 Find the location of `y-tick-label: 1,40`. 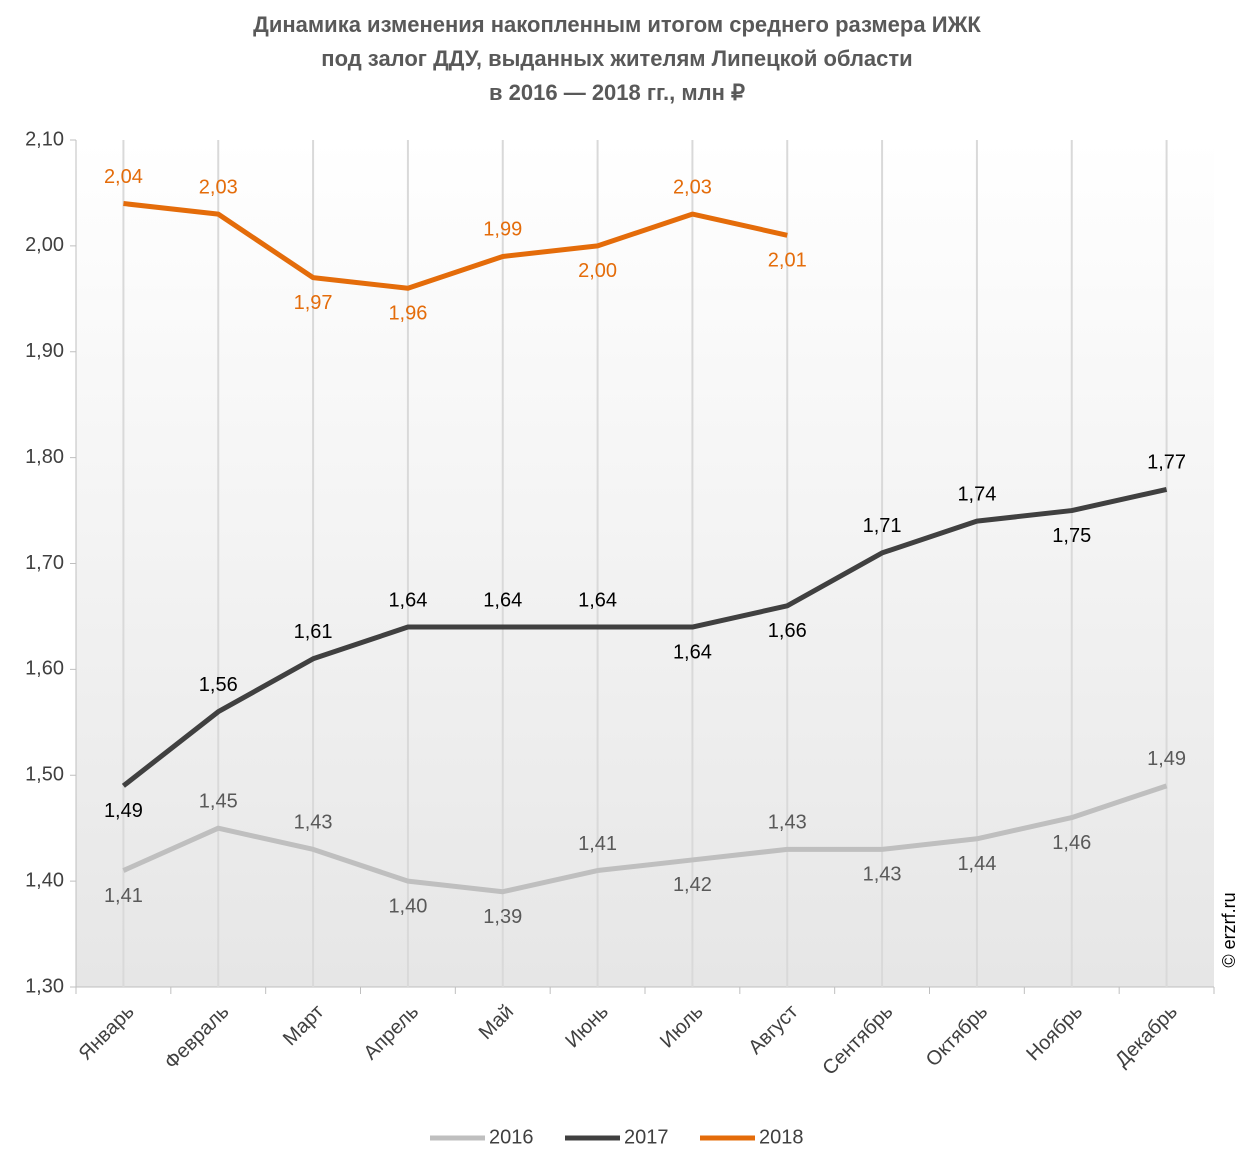

y-tick-label: 1,40 is located at coordinates (44, 880).